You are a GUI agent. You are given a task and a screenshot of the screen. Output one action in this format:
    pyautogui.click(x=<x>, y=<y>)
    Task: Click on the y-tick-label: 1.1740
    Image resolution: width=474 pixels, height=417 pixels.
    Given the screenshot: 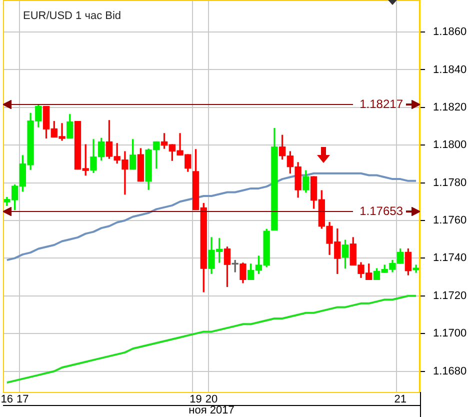 What is the action you would take?
    pyautogui.click(x=450, y=258)
    